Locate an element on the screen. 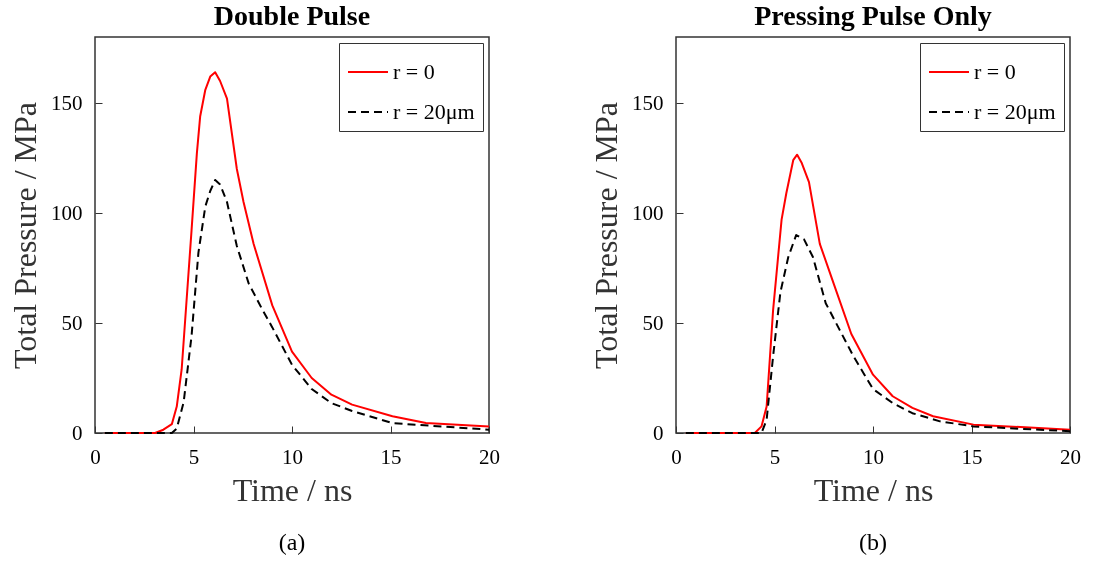  text: (b) is located at coordinates (873, 542).